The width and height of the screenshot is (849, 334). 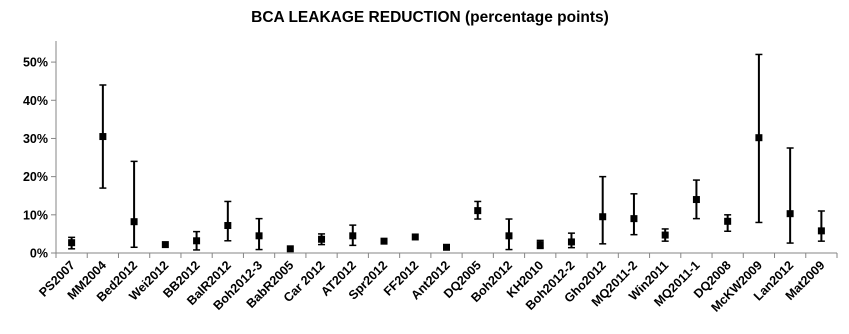 I want to click on y-tick-label: 0%, so click(x=39, y=254).